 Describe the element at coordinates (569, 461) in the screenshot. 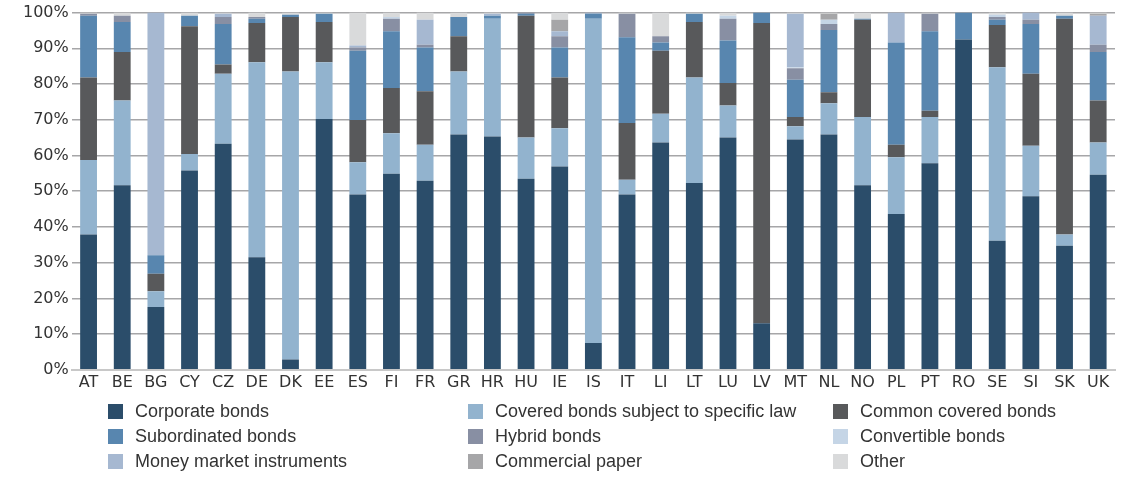

I see `legend-label: Commercial paper` at that location.